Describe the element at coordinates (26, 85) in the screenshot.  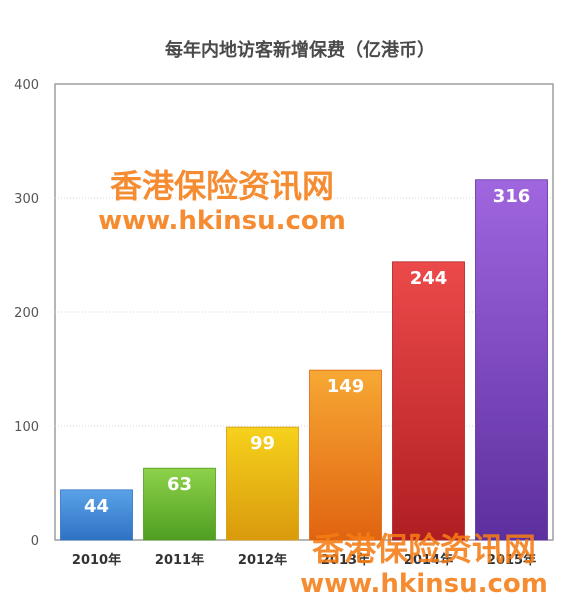
I see `y-tick-label: 400` at that location.